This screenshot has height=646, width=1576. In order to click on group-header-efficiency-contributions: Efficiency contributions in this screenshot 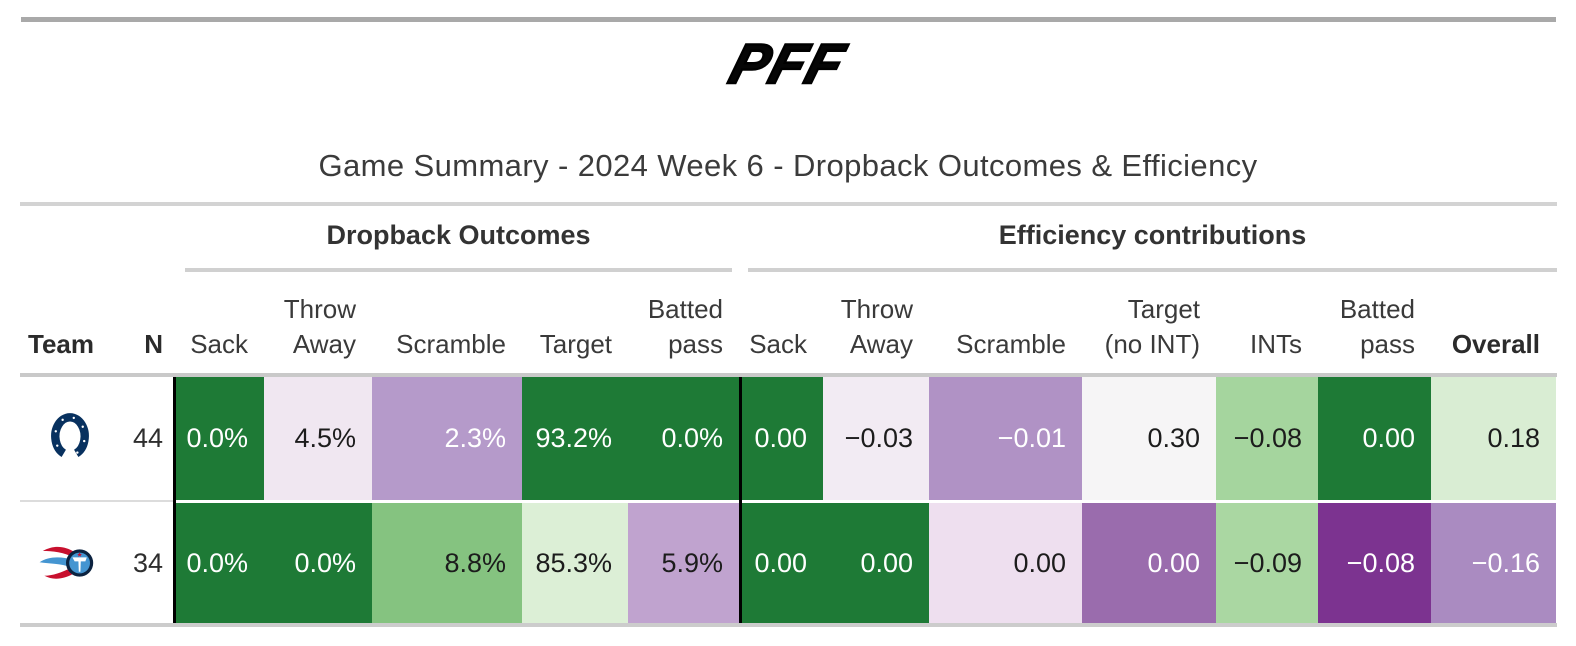, I will do `click(1152, 235)`.